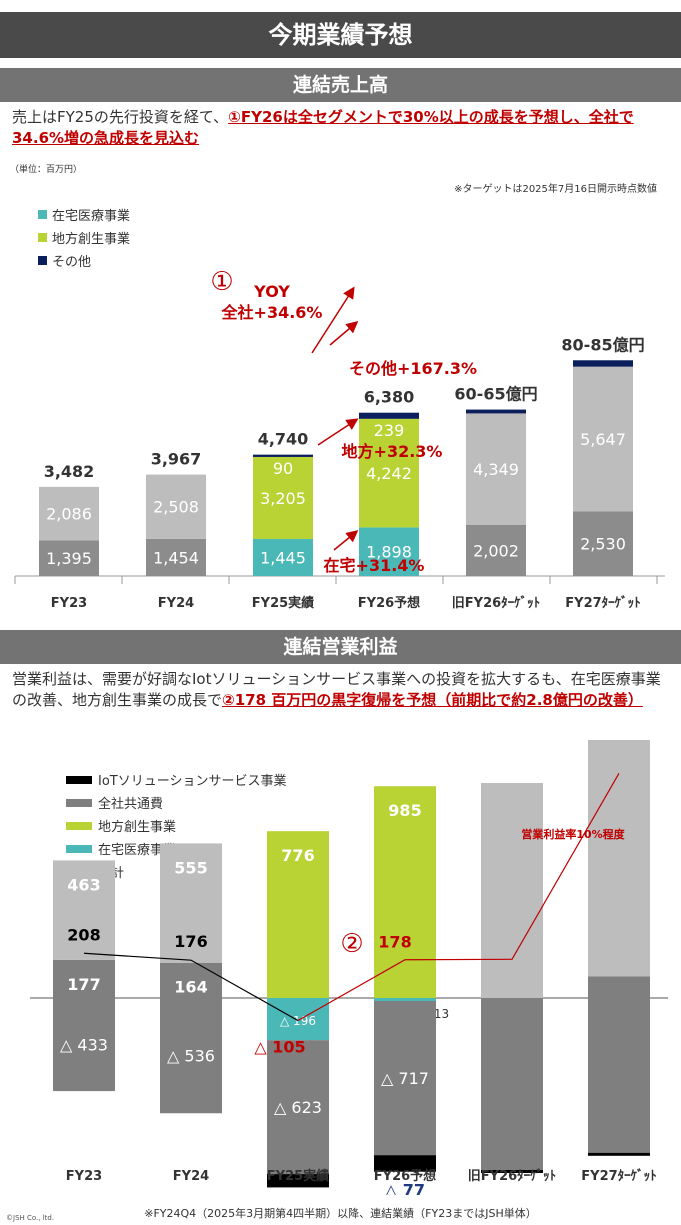 The height and width of the screenshot is (1225, 681). I want to click on profit-segment-label: △ 536, so click(191, 1056).